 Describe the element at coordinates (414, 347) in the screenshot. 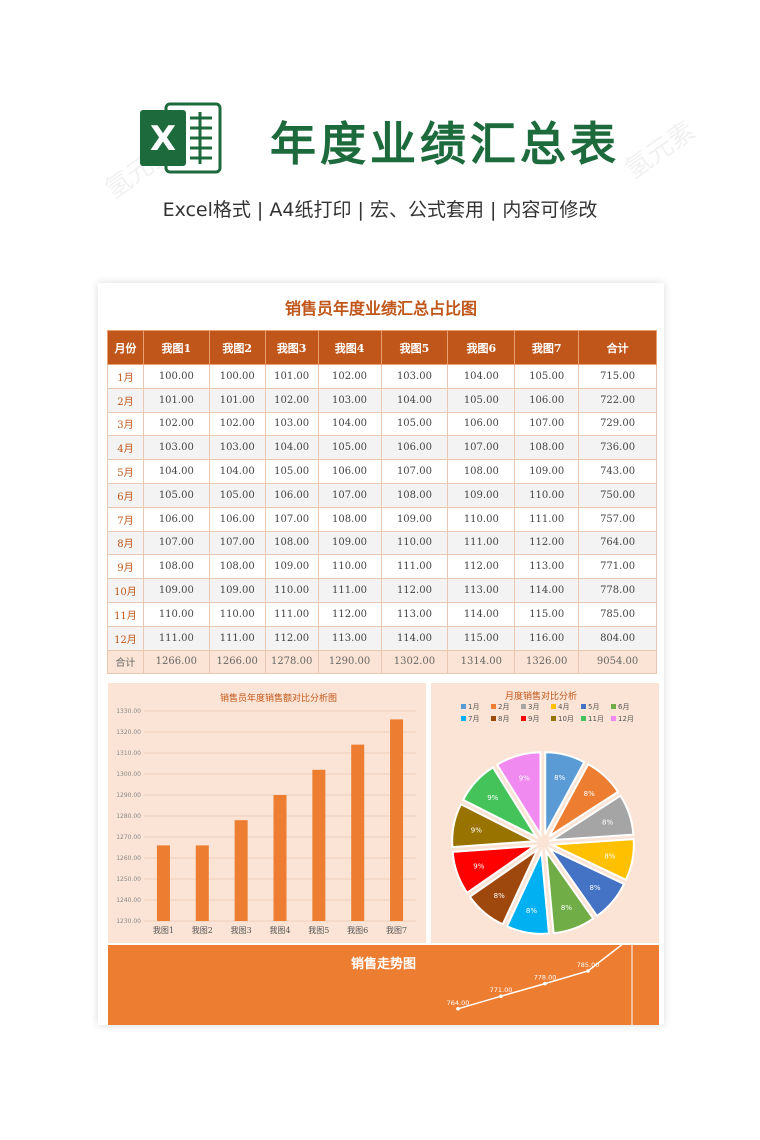

I see `col-header: 我图5` at that location.